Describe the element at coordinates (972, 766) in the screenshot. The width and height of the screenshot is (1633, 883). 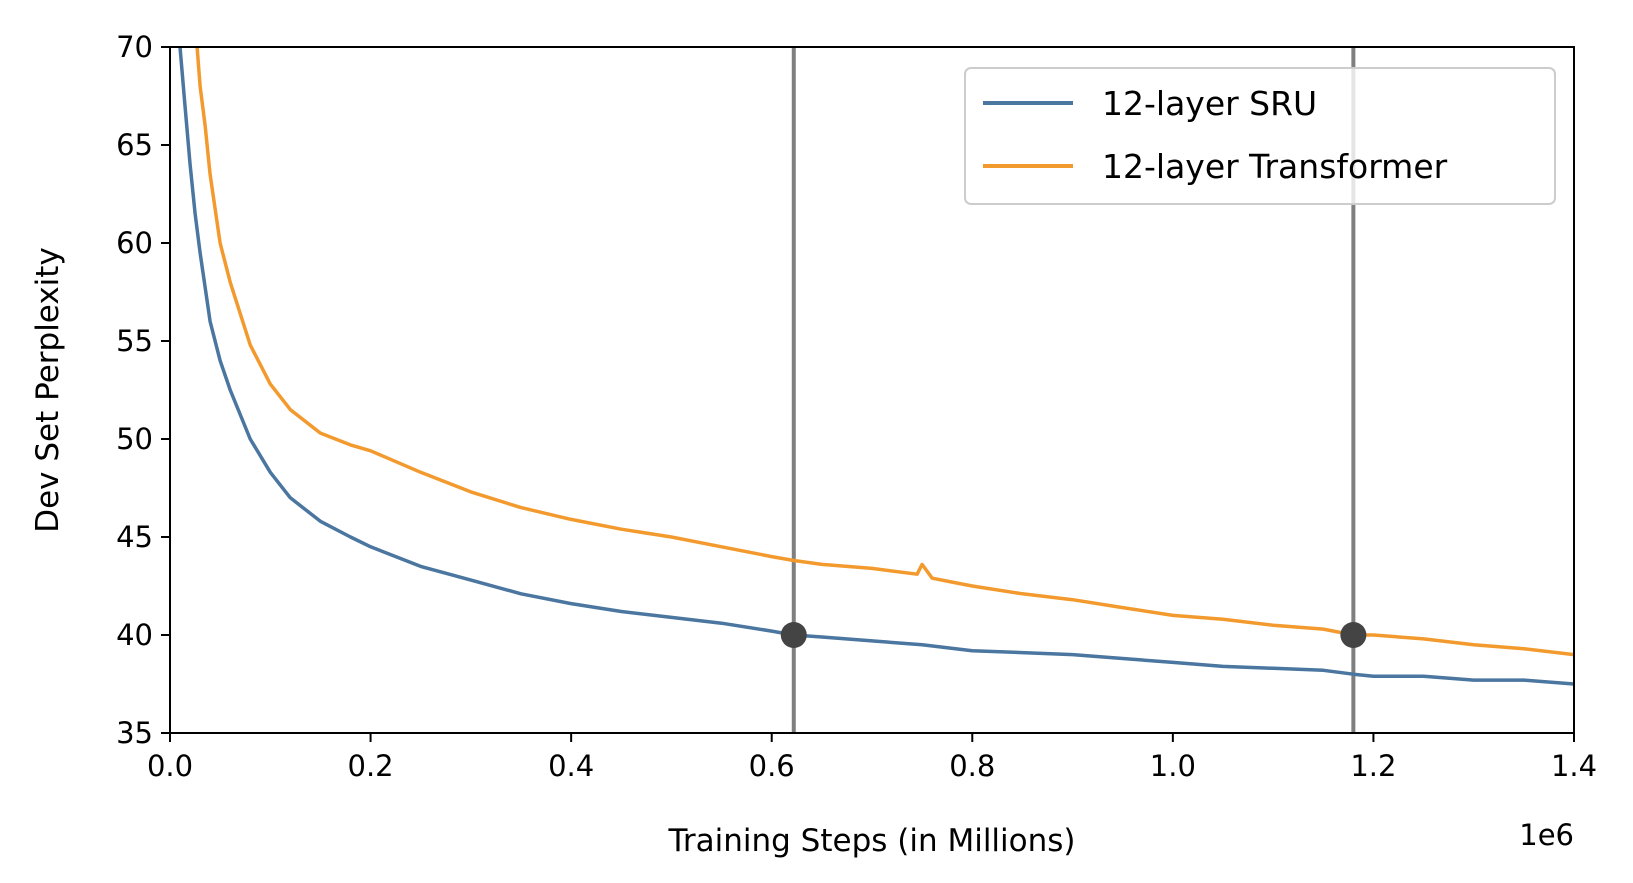
I see `x-tick-label: 0.8` at that location.